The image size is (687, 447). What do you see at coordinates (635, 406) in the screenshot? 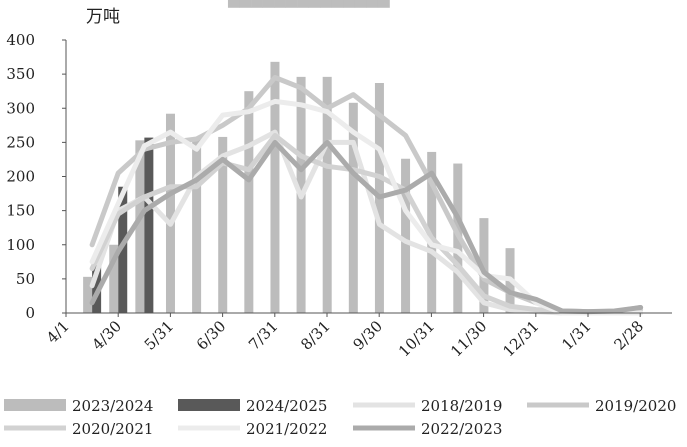
I see `legend-label-2019/2020: 2019/2020` at bounding box center [635, 406].